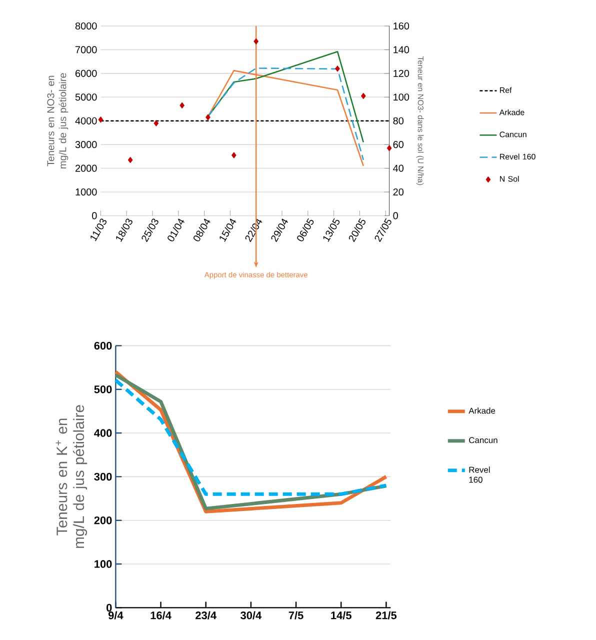  I want to click on y-tick-label: 4000, so click(86, 120).